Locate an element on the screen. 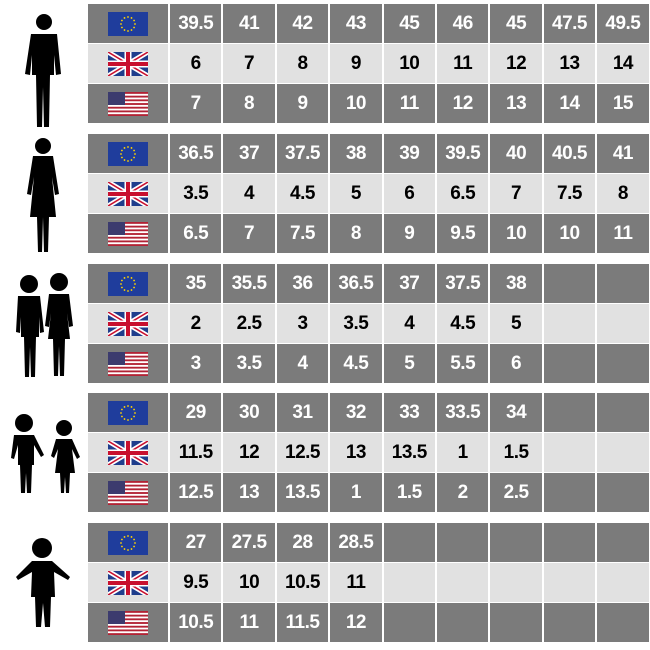 The height and width of the screenshot is (650, 650). size-cell: 37.5 is located at coordinates (463, 283).